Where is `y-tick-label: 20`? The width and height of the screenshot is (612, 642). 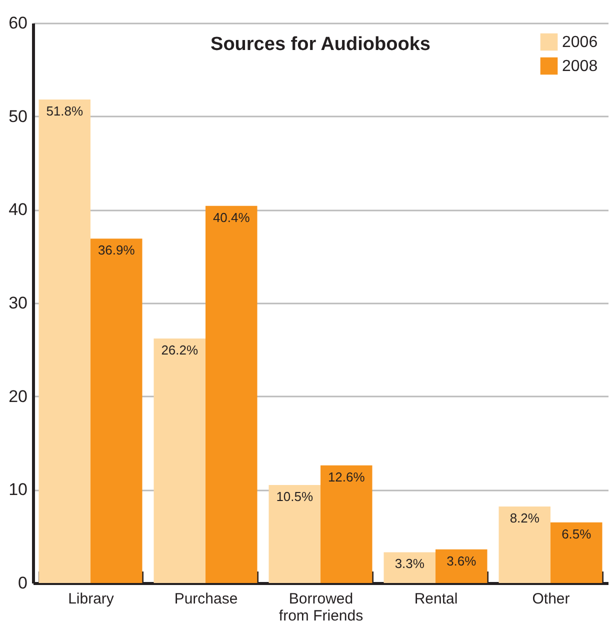
y-tick-label: 20 is located at coordinates (18, 396).